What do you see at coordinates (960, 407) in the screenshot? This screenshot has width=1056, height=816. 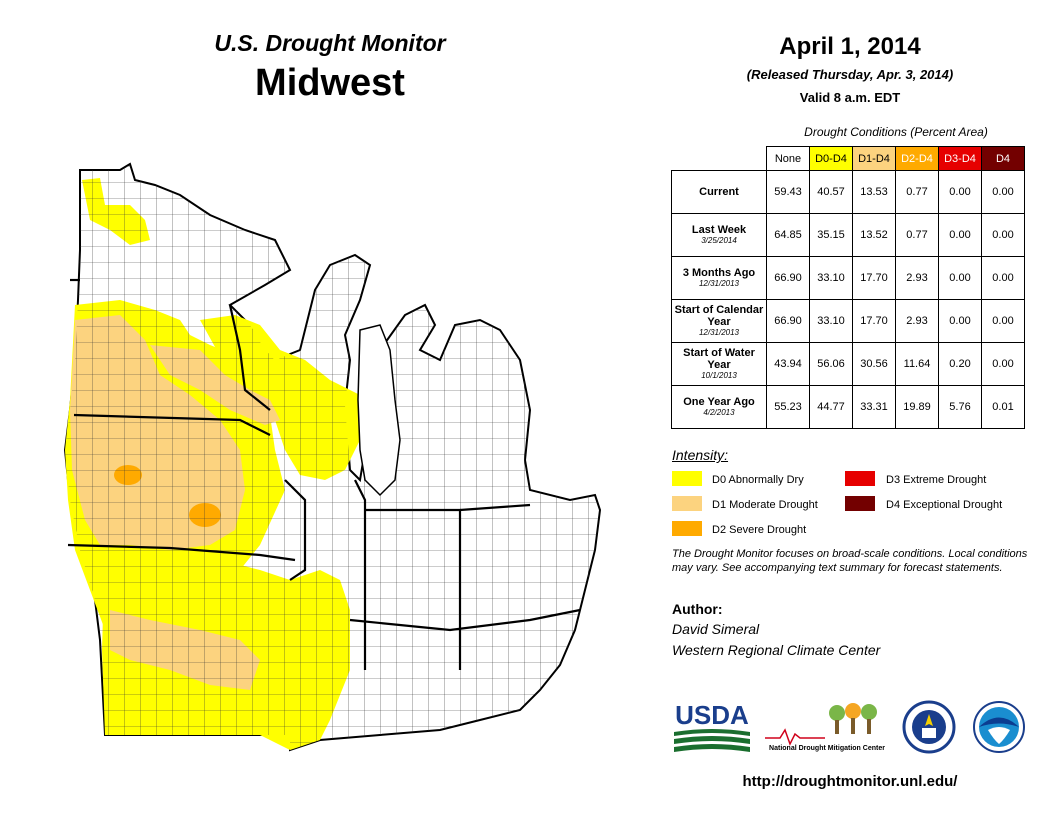 I see `table-cell: 5.76` at bounding box center [960, 407].